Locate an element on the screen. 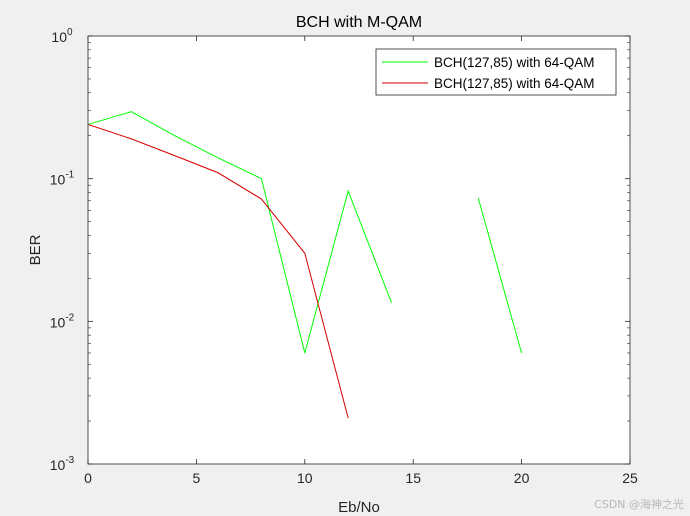 The height and width of the screenshot is (516, 690). legend-box is located at coordinates (496, 72).